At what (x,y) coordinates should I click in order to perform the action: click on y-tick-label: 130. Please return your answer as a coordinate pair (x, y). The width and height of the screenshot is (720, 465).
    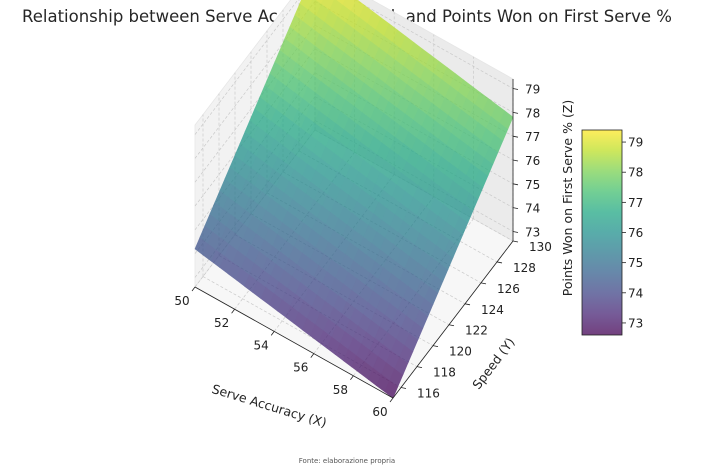
    Looking at the image, I should click on (540, 247).